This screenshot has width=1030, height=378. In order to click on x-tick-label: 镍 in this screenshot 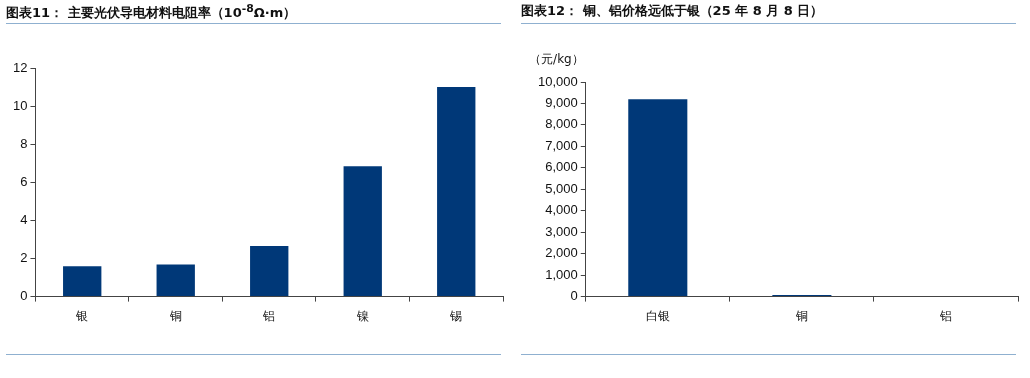, I will do `click(362, 315)`.